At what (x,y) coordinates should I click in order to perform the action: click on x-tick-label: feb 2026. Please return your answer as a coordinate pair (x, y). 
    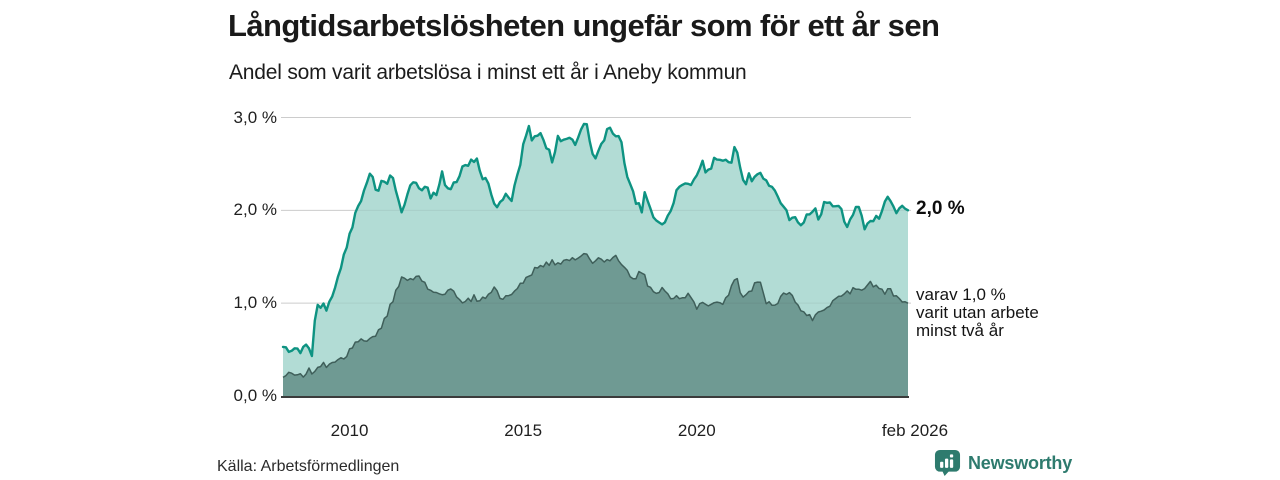
    Looking at the image, I should click on (915, 430).